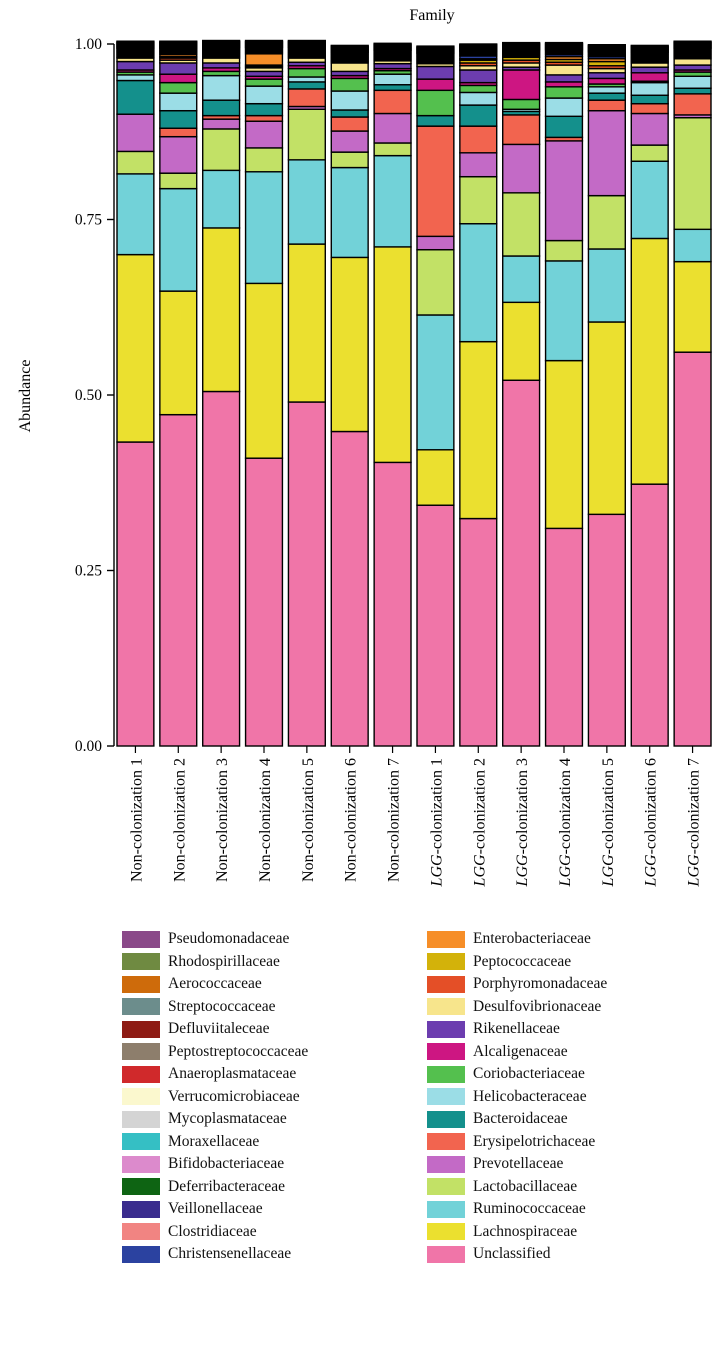 The width and height of the screenshot is (714, 1346). What do you see at coordinates (517, 1187) in the screenshot?
I see `legend-item: Lactobacillaceae` at bounding box center [517, 1187].